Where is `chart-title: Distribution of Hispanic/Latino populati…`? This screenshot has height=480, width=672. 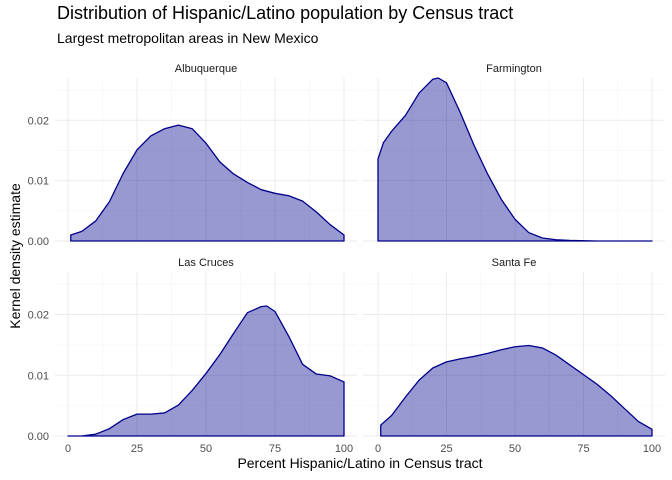
chart-title: Distribution of Hispanic/Latino populati… is located at coordinates (285, 13).